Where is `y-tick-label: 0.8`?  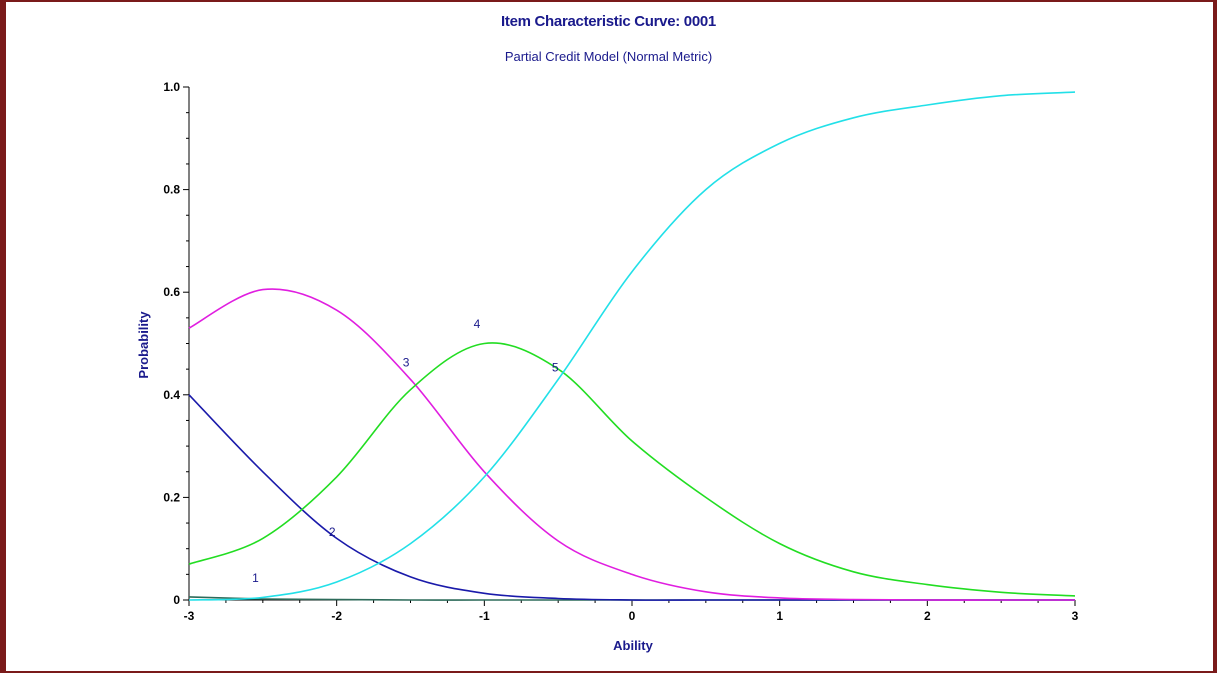 y-tick-label: 0.8 is located at coordinates (171, 190).